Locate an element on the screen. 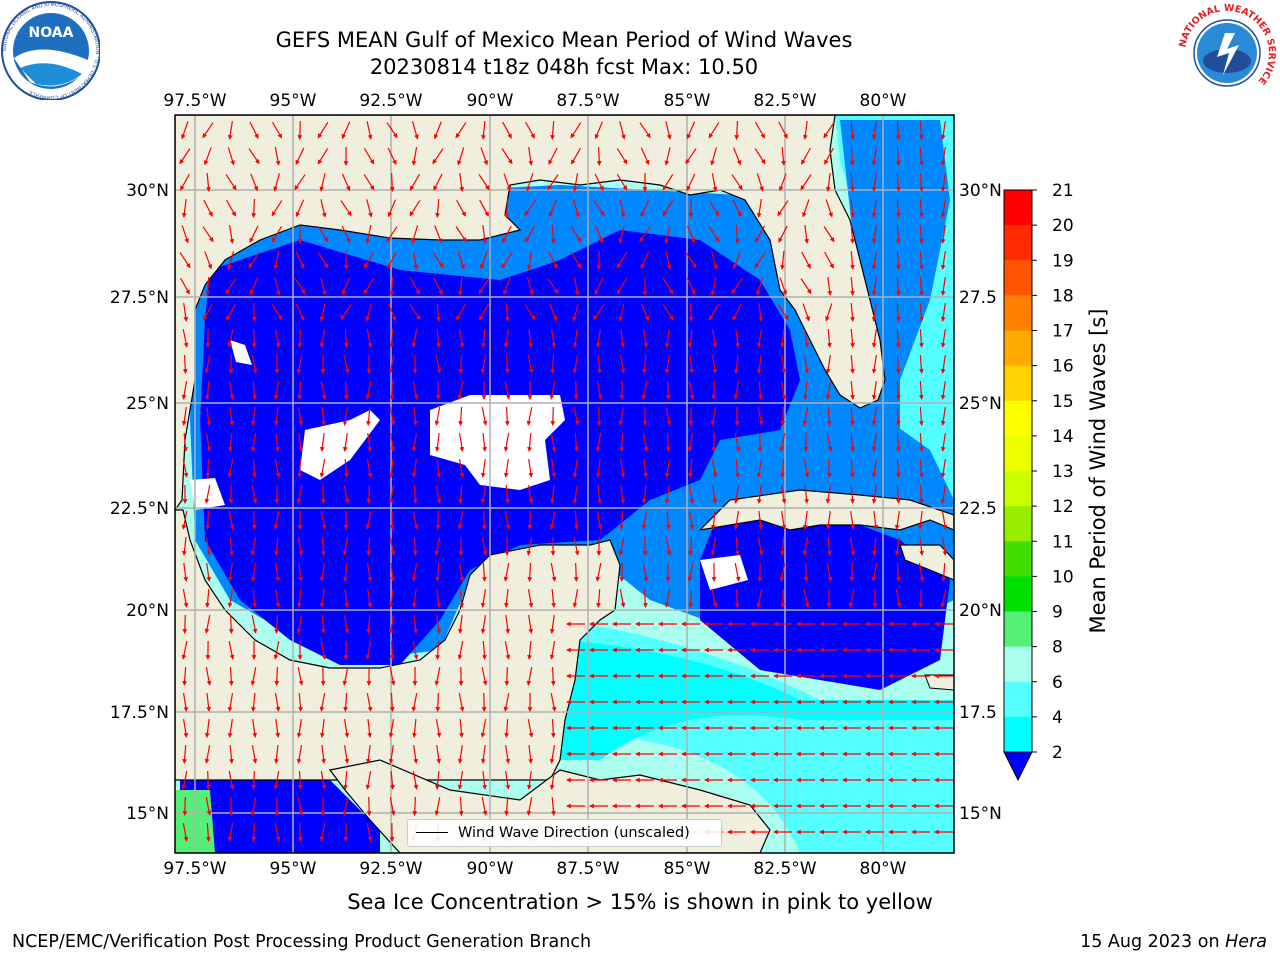 This screenshot has width=1280, height=960. lat-tick-right: 17.5 is located at coordinates (978, 713).